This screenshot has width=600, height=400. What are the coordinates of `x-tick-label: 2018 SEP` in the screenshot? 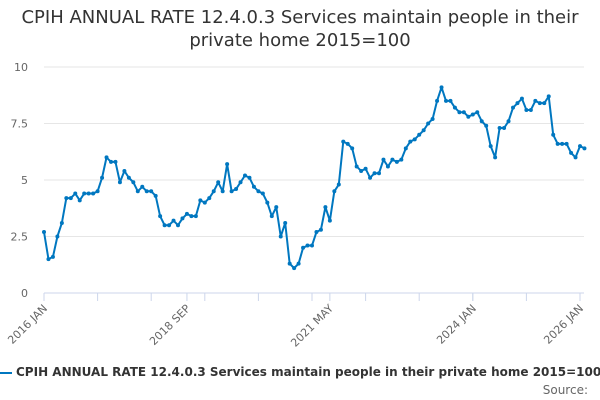 It's located at (170, 325).